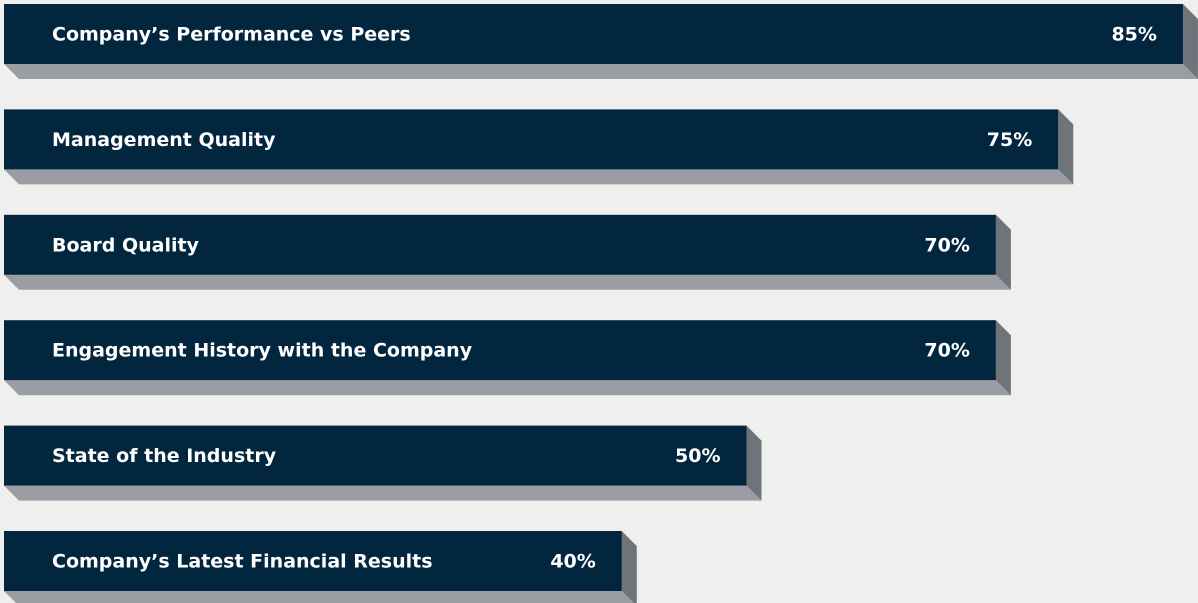 The width and height of the screenshot is (1198, 603). What do you see at coordinates (697, 456) in the screenshot?
I see `value-label: 50%` at bounding box center [697, 456].